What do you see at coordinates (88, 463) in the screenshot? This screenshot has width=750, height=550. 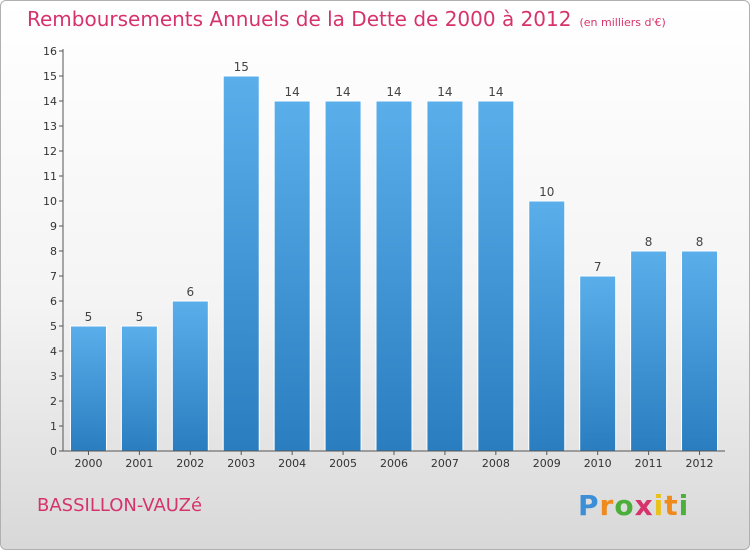 I see `x-tick-label: 2000` at bounding box center [88, 463].